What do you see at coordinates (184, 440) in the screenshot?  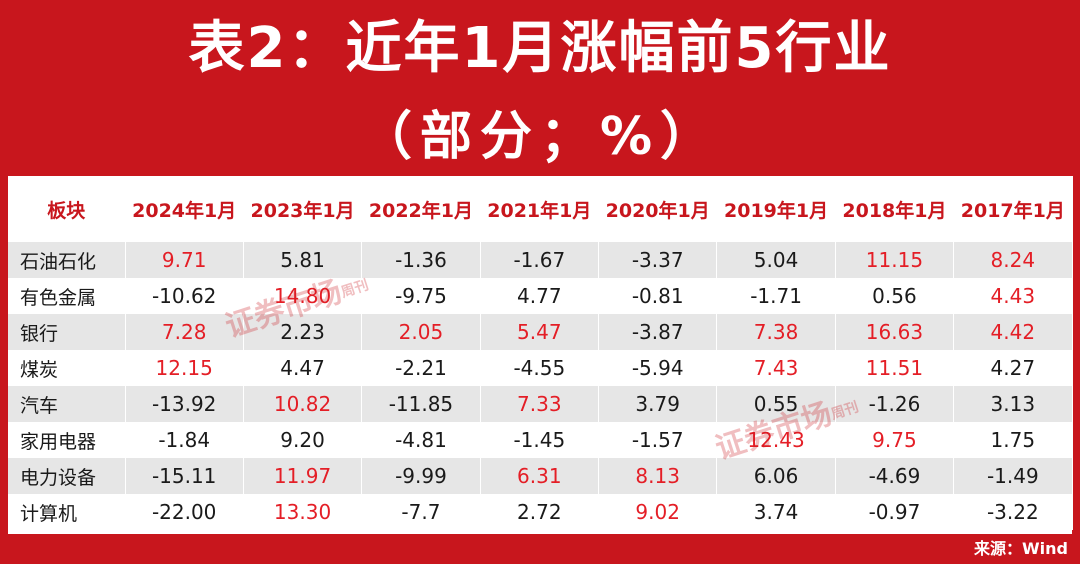 I see `table-cell: -1.84` at bounding box center [184, 440].